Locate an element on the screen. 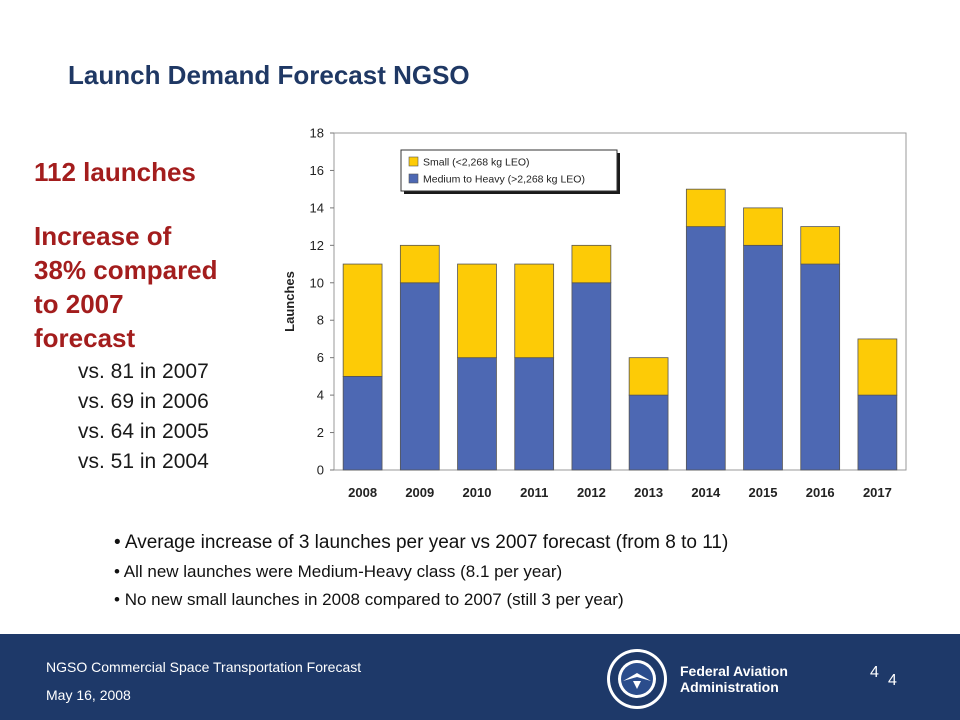 This screenshot has width=960, height=720. agency-name: Federal Aviation Administration is located at coordinates (734, 679).